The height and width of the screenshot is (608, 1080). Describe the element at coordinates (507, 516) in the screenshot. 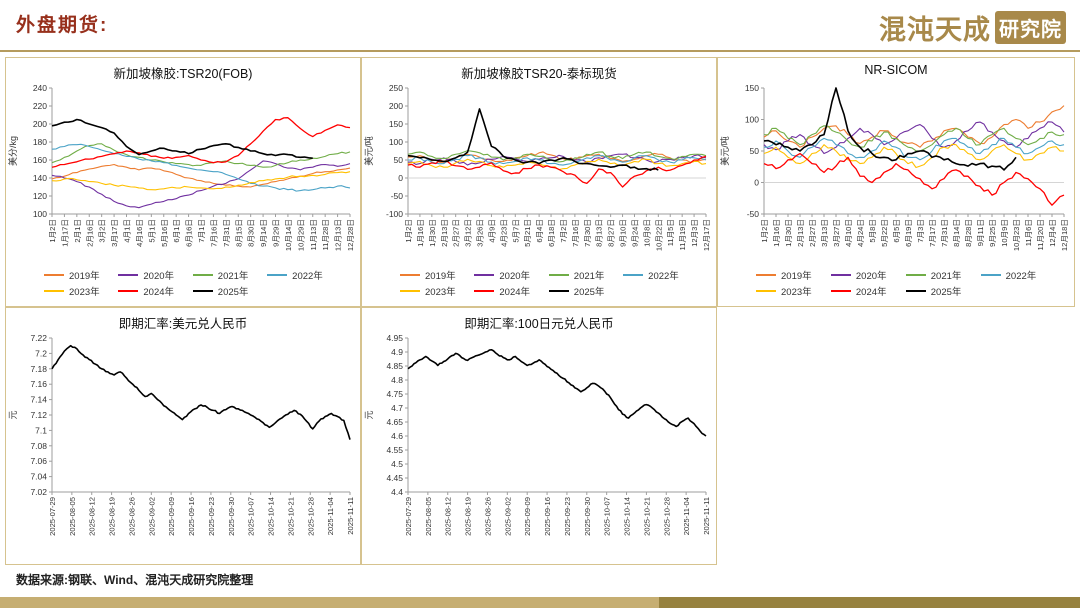

I see `svg-text: 2025-09-02` at that location.